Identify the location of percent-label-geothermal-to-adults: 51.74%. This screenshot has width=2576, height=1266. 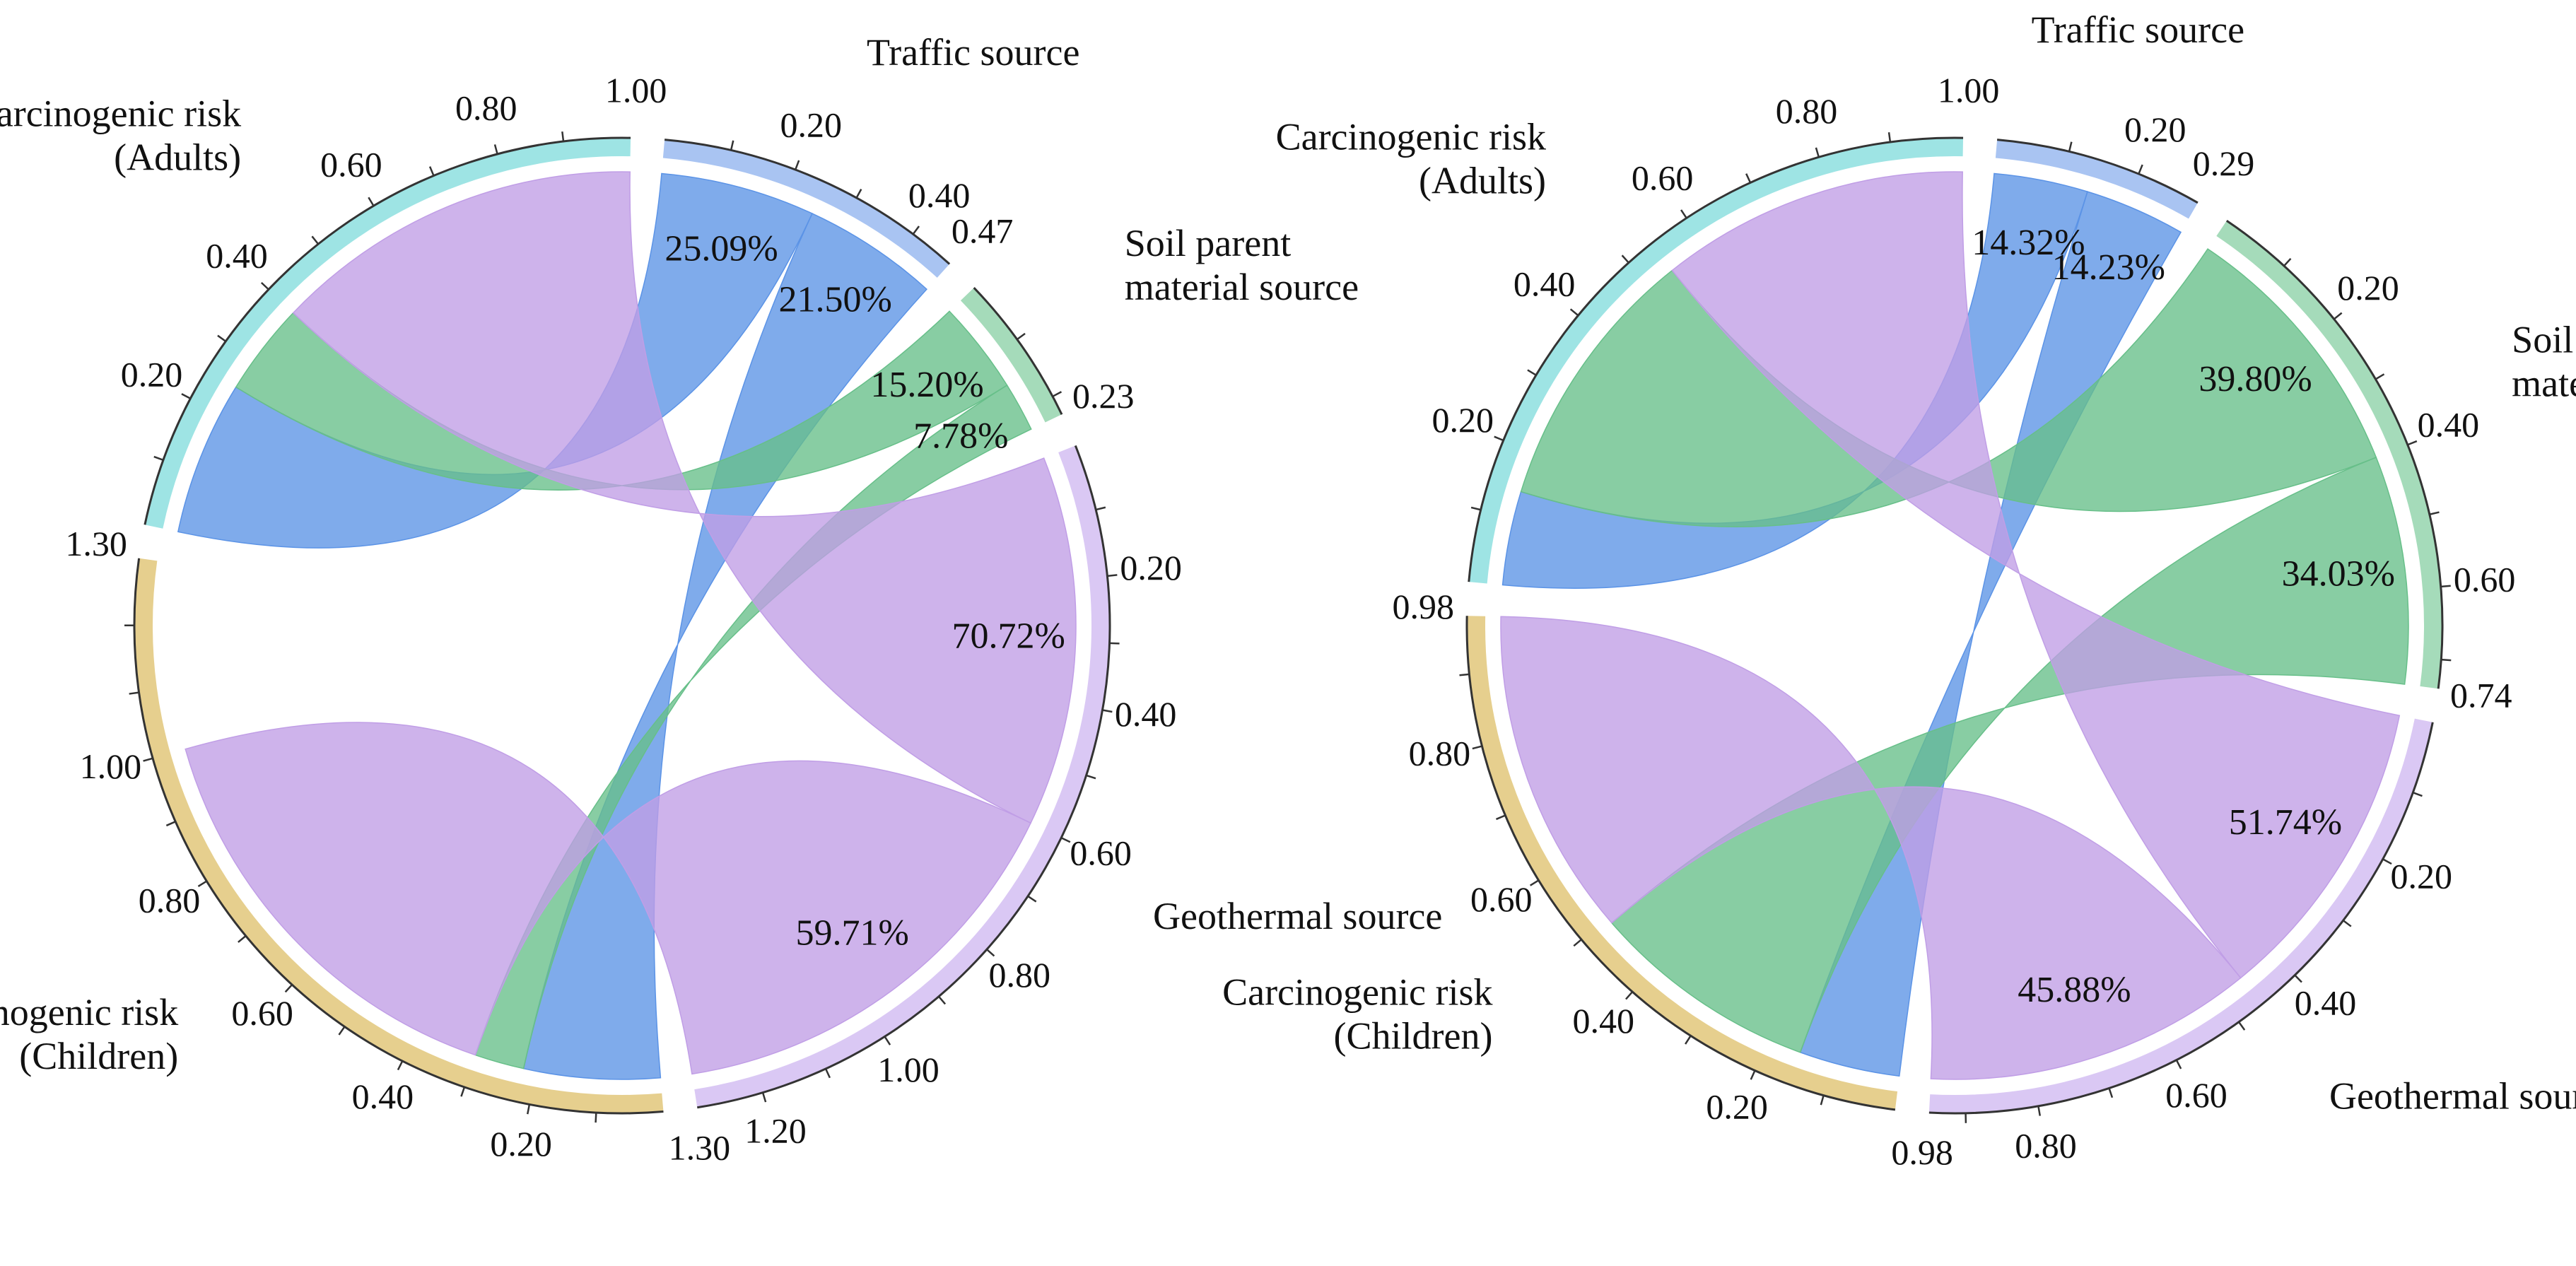
(2285, 822).